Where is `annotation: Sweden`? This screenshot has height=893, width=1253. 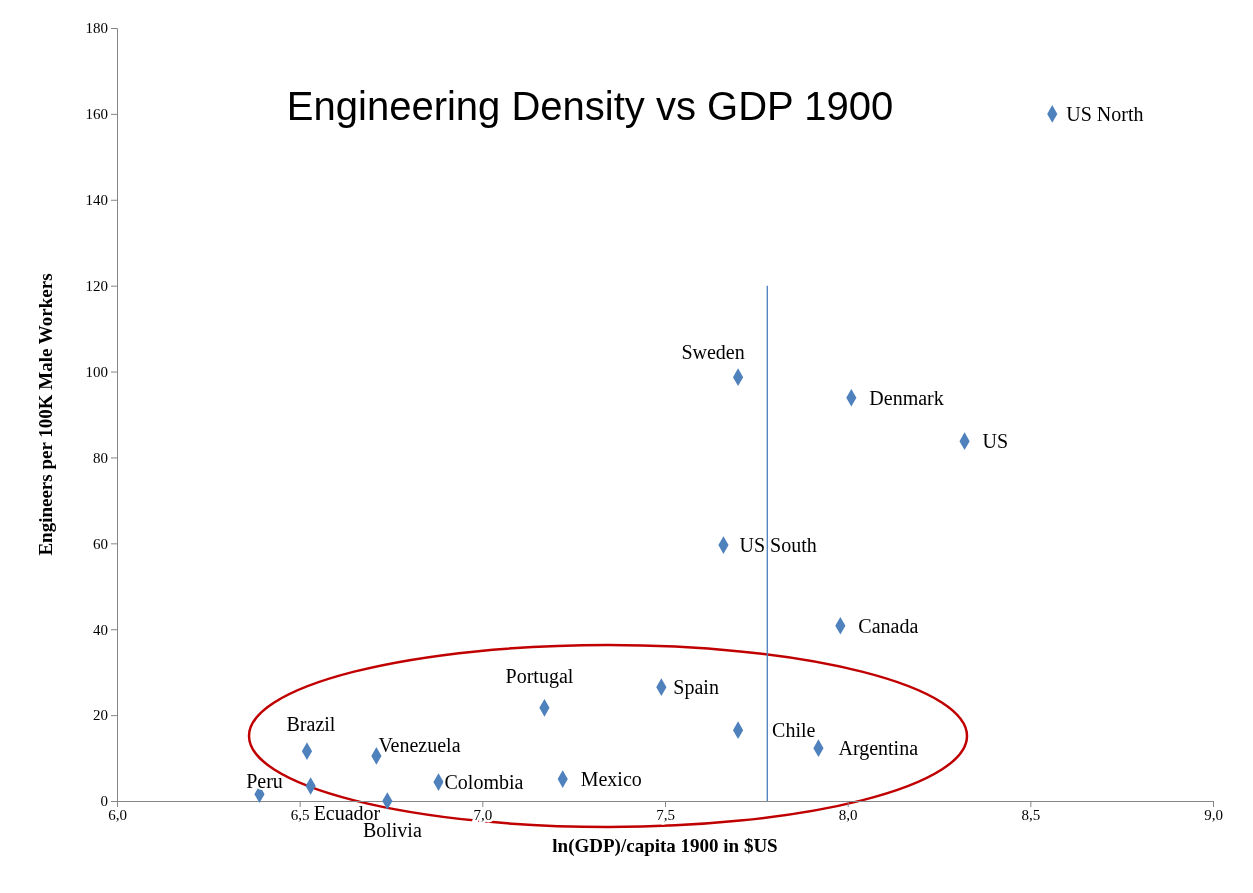
annotation: Sweden is located at coordinates (713, 352).